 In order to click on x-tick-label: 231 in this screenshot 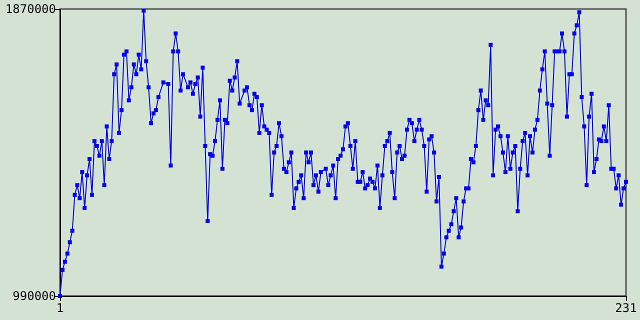, I will do `click(626, 308)`.